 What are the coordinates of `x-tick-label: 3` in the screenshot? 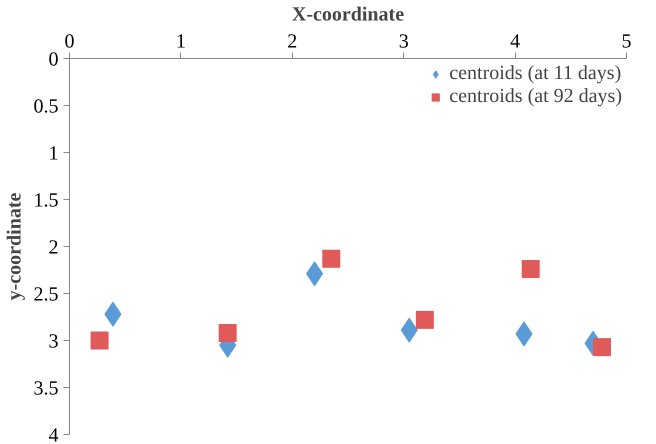 It's located at (403, 41).